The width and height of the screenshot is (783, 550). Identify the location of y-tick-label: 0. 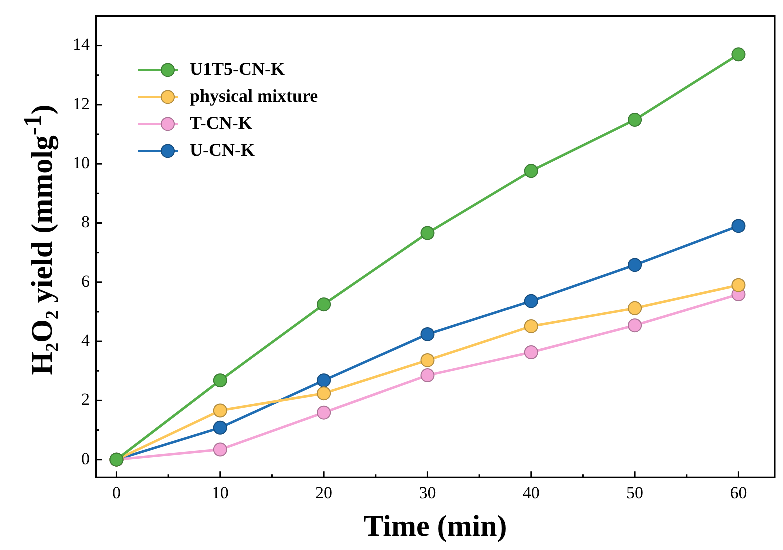
(86, 458).